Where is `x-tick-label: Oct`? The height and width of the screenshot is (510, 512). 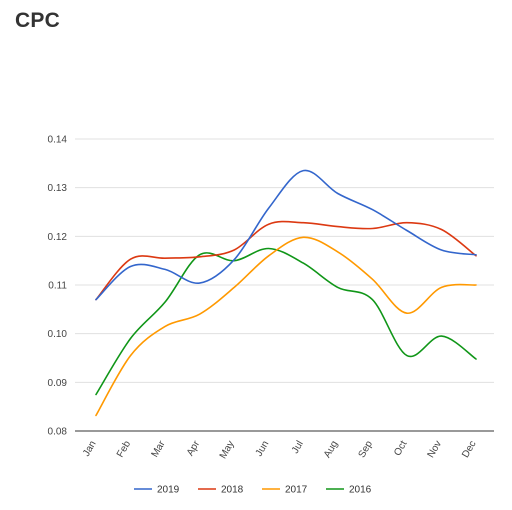
x-tick-label: Oct is located at coordinates (400, 448).